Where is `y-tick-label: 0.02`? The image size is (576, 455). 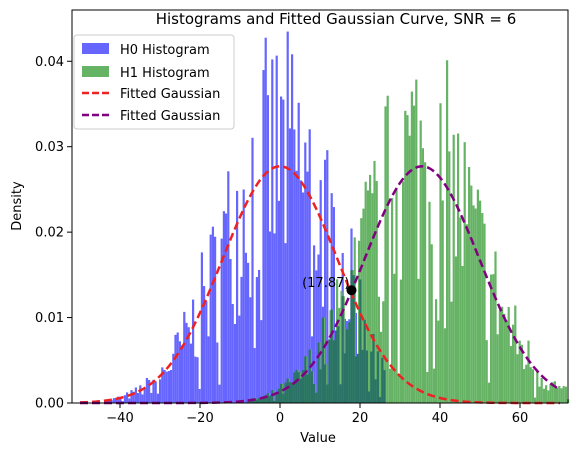
y-tick-label: 0.02 is located at coordinates (49, 233).